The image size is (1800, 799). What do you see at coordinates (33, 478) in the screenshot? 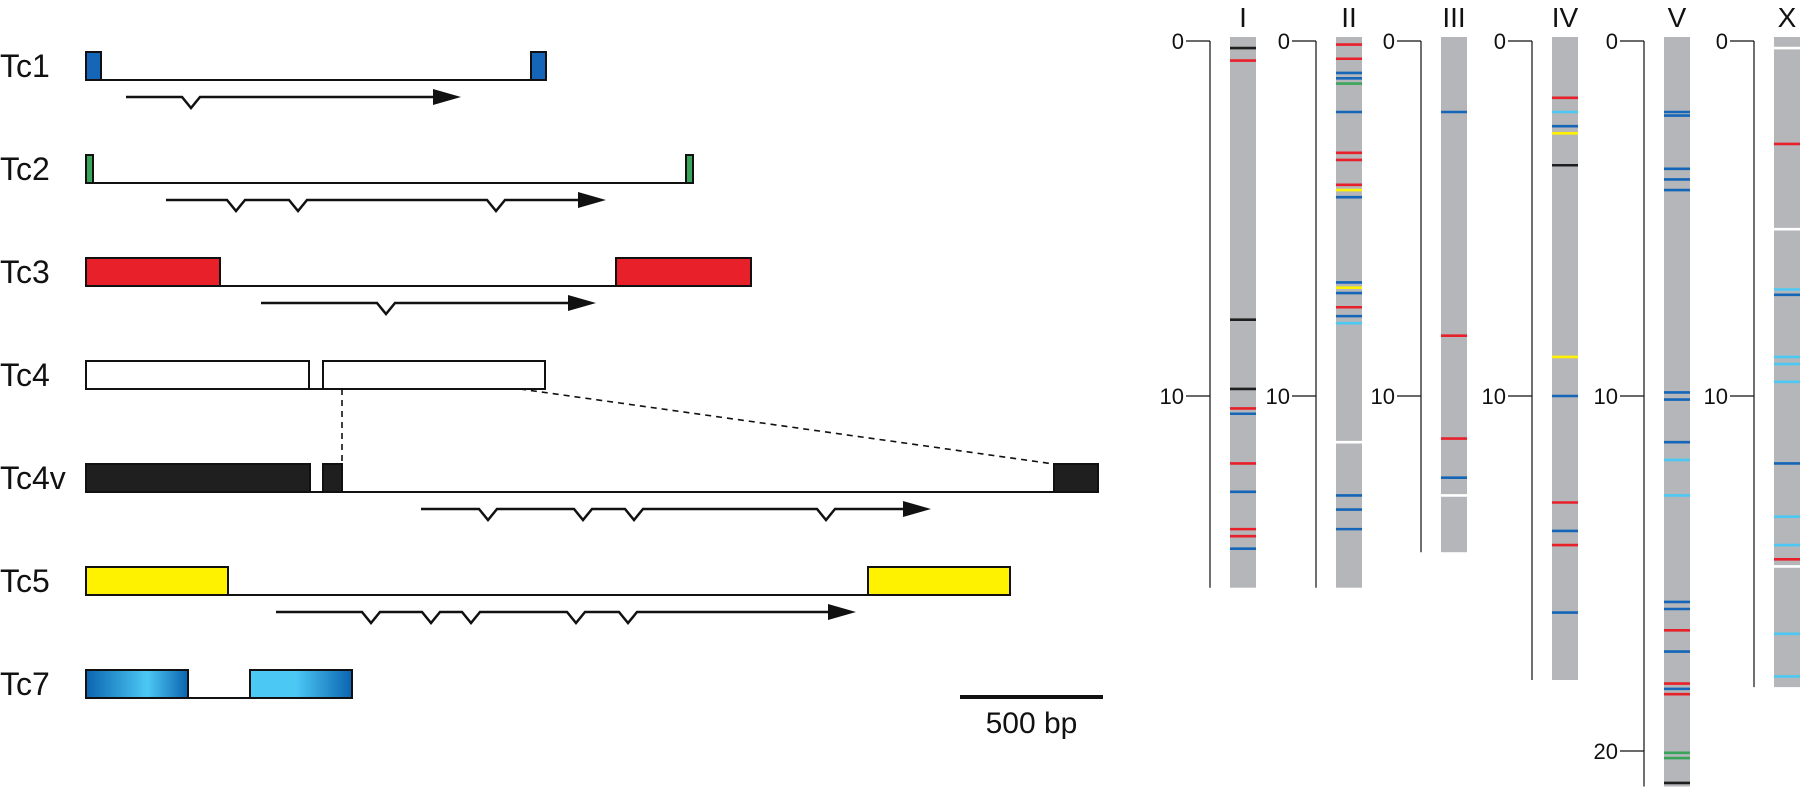
I see `transposon-label: Tc4v` at bounding box center [33, 478].